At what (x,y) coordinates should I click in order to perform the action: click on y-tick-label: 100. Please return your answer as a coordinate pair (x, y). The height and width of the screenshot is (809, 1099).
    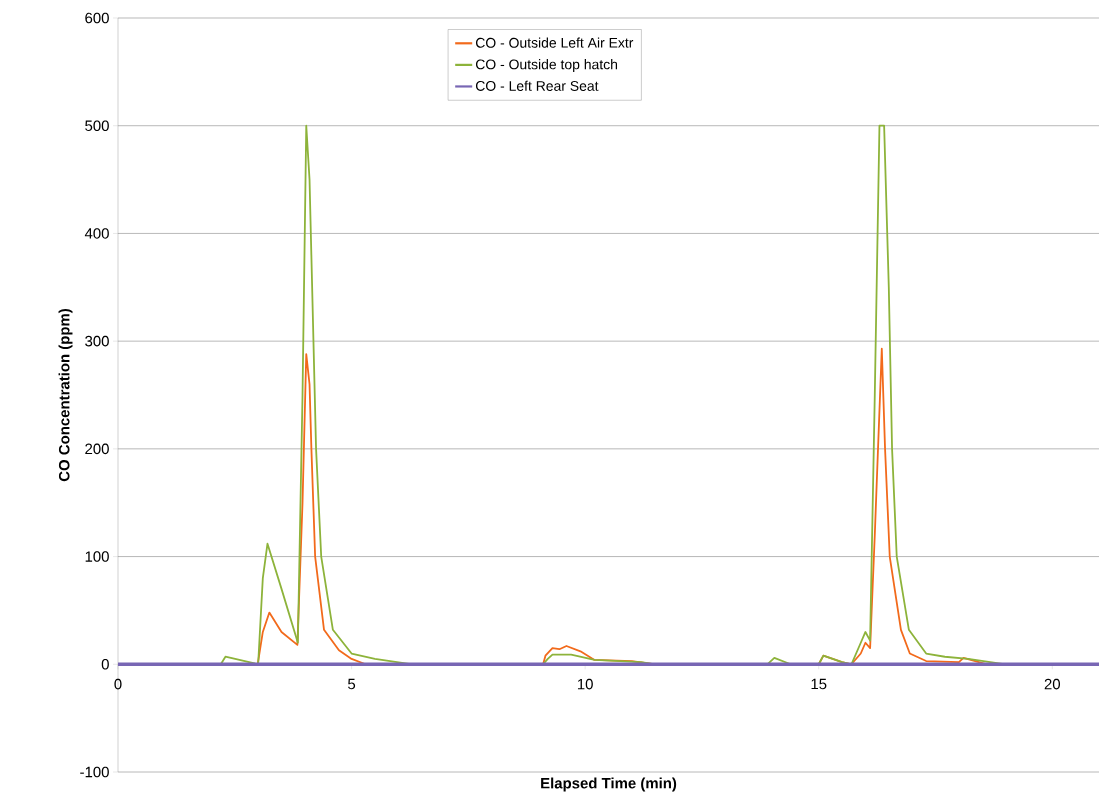
    Looking at the image, I should click on (97, 556).